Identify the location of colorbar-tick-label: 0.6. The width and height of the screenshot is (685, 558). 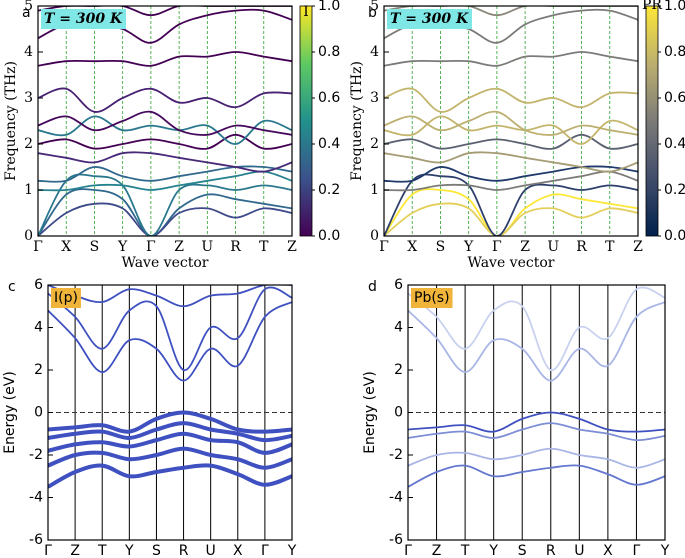
(329, 98).